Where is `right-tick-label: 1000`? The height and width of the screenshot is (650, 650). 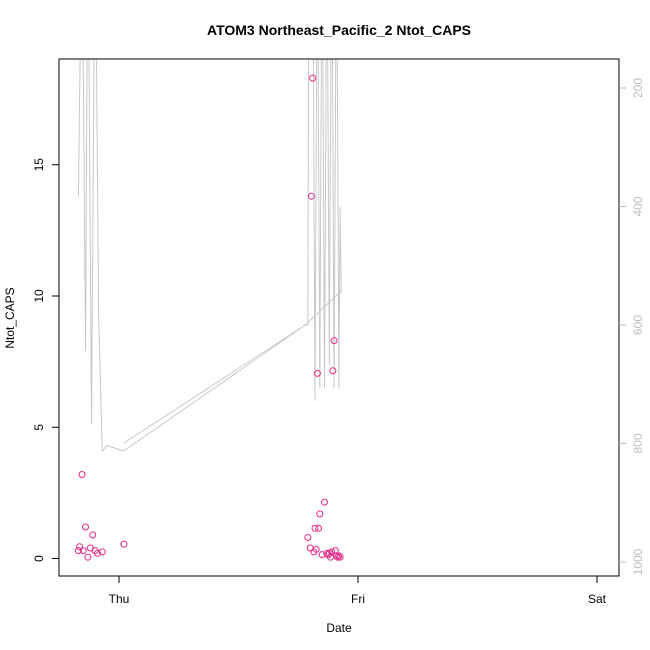
right-tick-label: 1000 is located at coordinates (638, 561).